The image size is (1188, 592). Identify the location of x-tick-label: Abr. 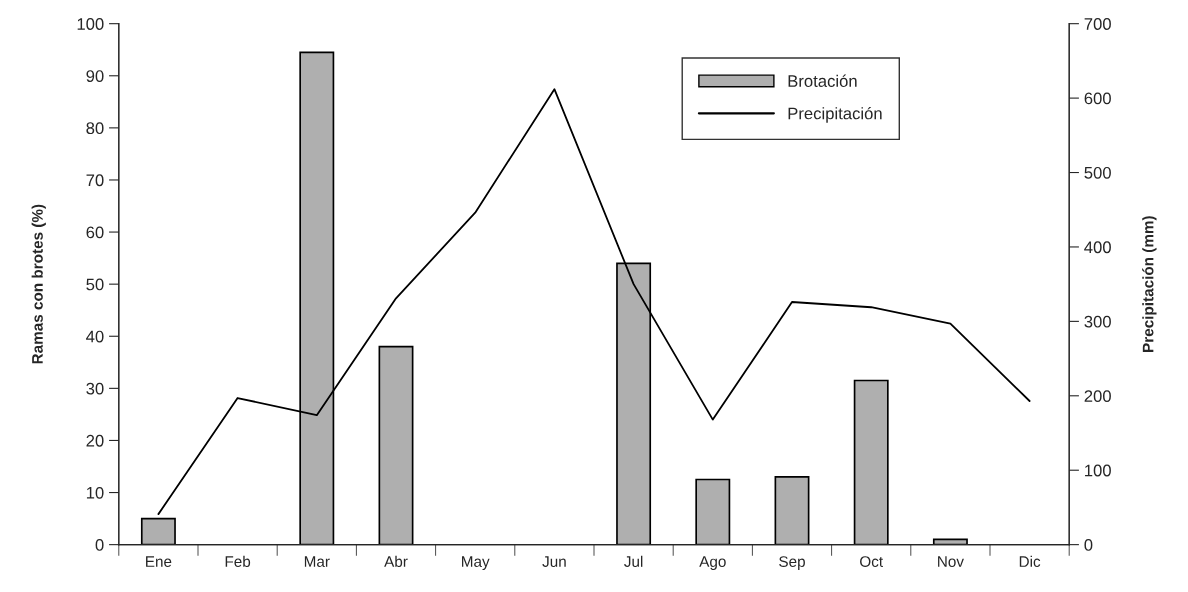
(396, 561).